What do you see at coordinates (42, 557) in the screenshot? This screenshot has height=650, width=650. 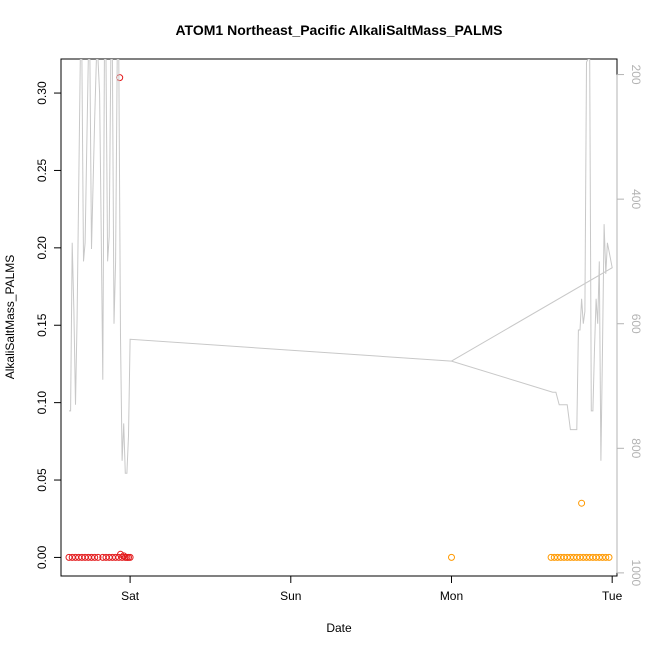 I see `y-tick-label: 0.00` at bounding box center [42, 557].